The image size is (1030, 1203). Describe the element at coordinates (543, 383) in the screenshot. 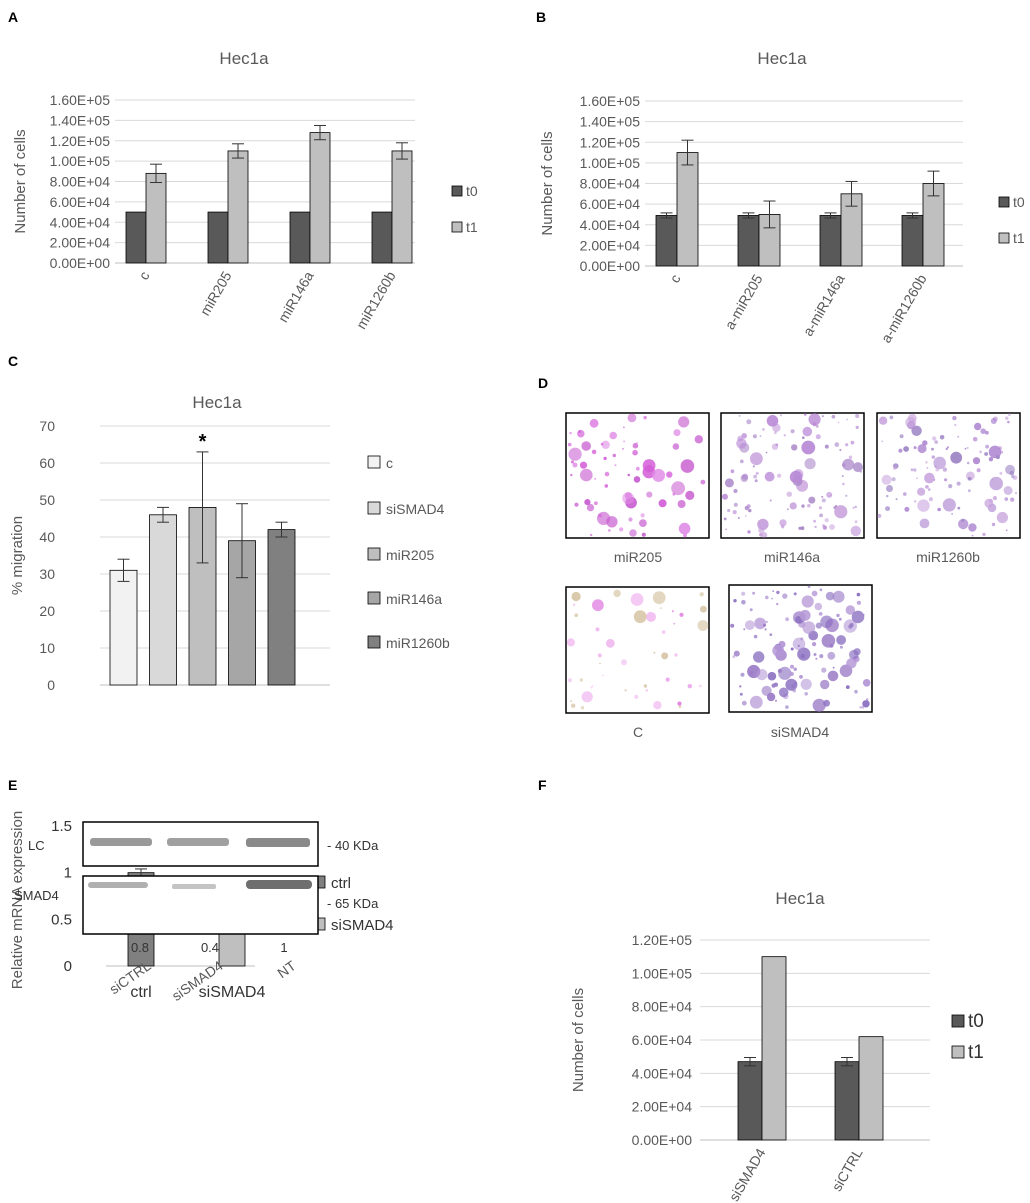

I see `panel-label-d: D` at that location.